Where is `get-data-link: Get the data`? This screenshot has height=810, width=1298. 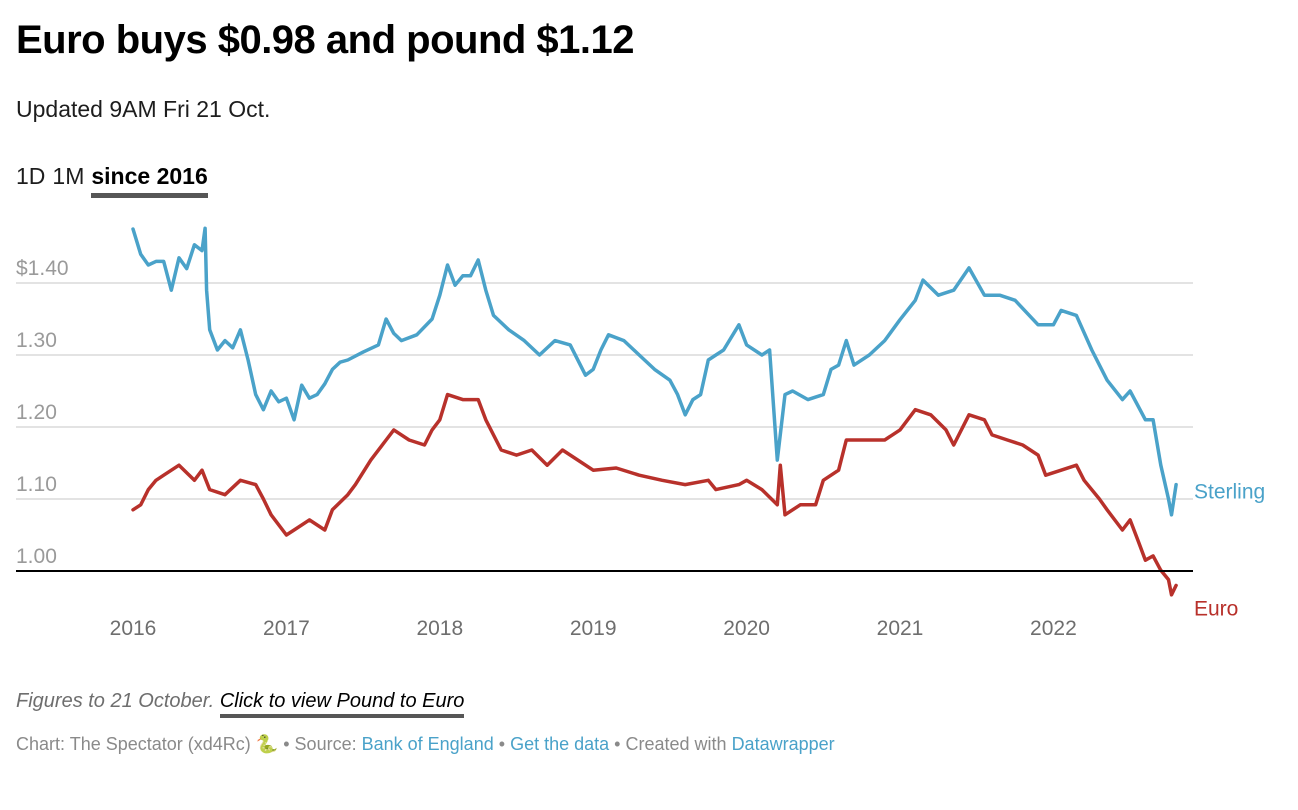 get-data-link: Get the data is located at coordinates (560, 744).